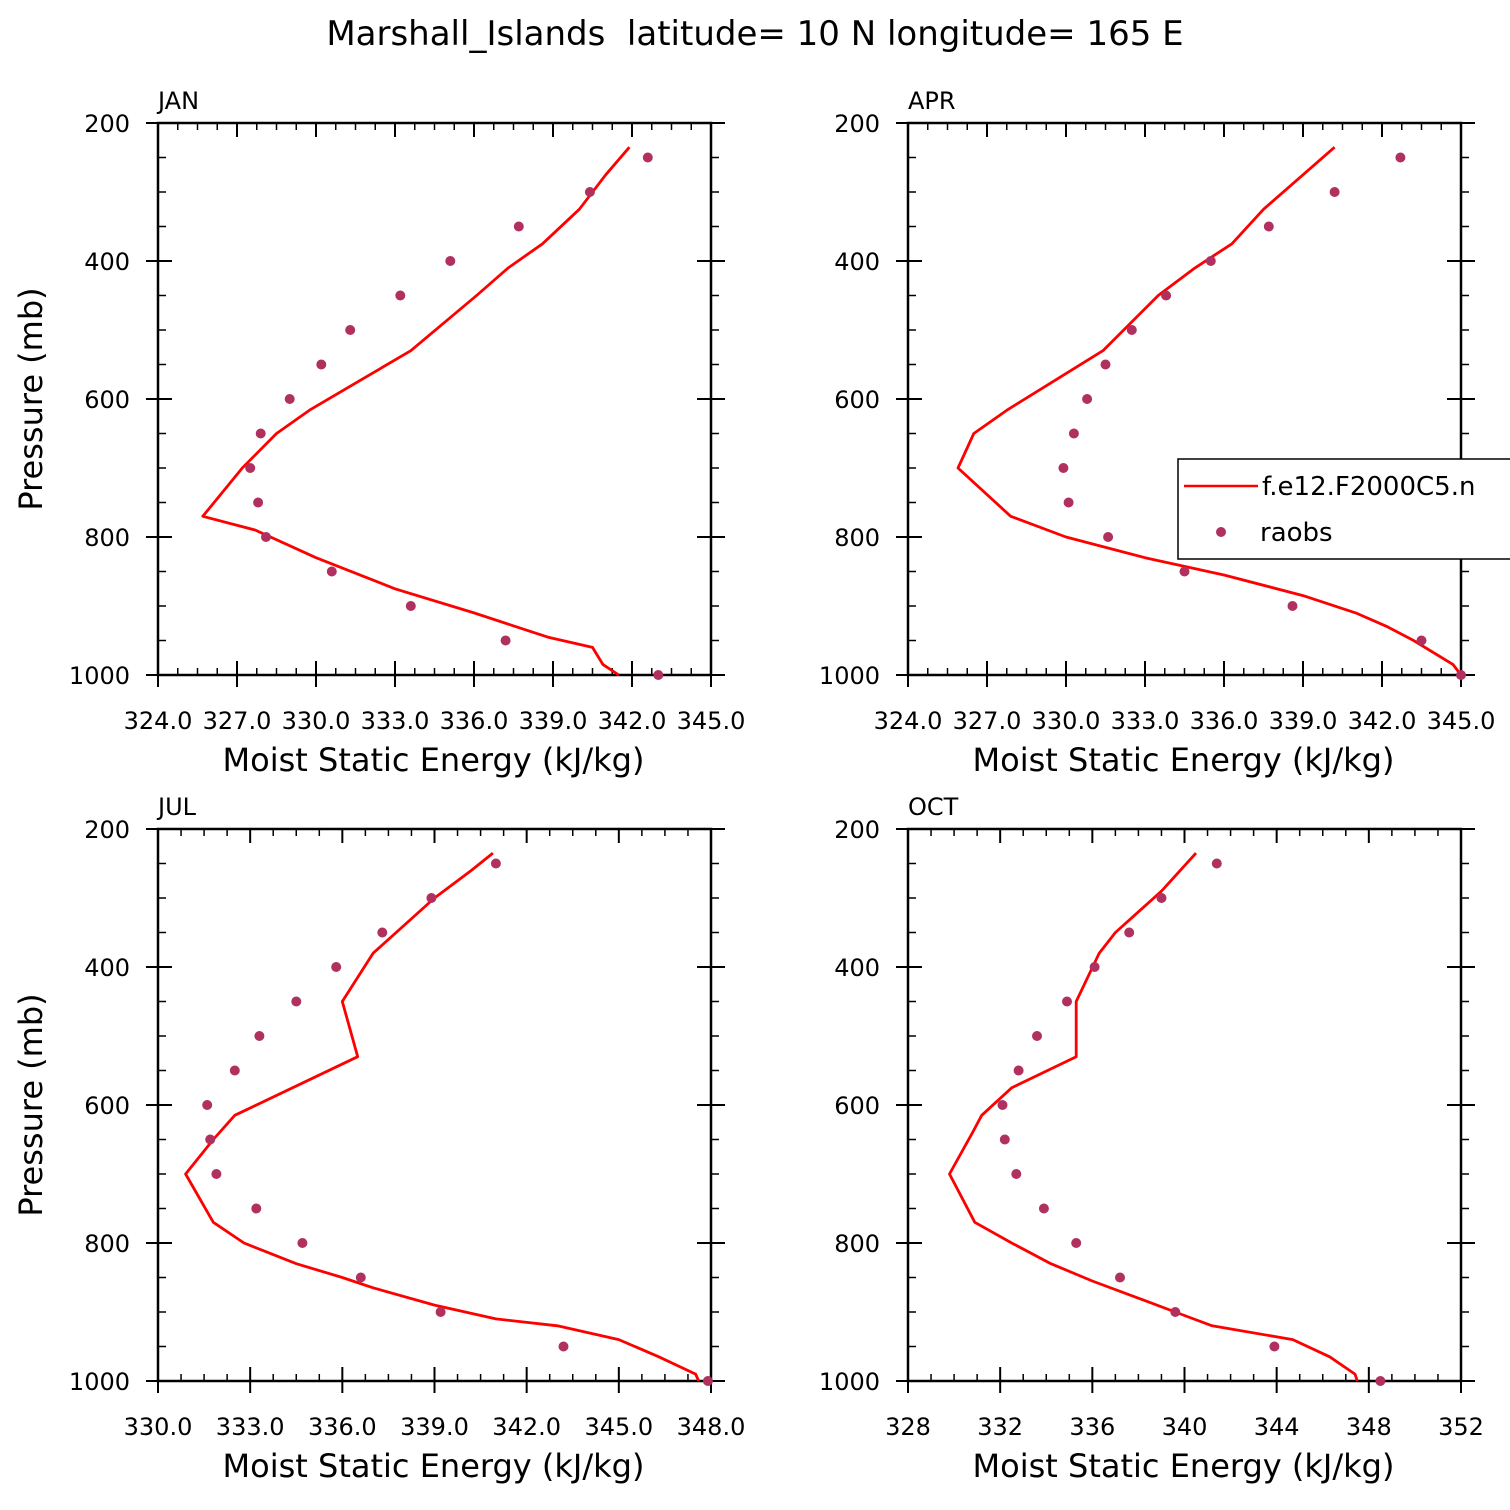  I want to click on panel-title: JAN, so click(177, 101).